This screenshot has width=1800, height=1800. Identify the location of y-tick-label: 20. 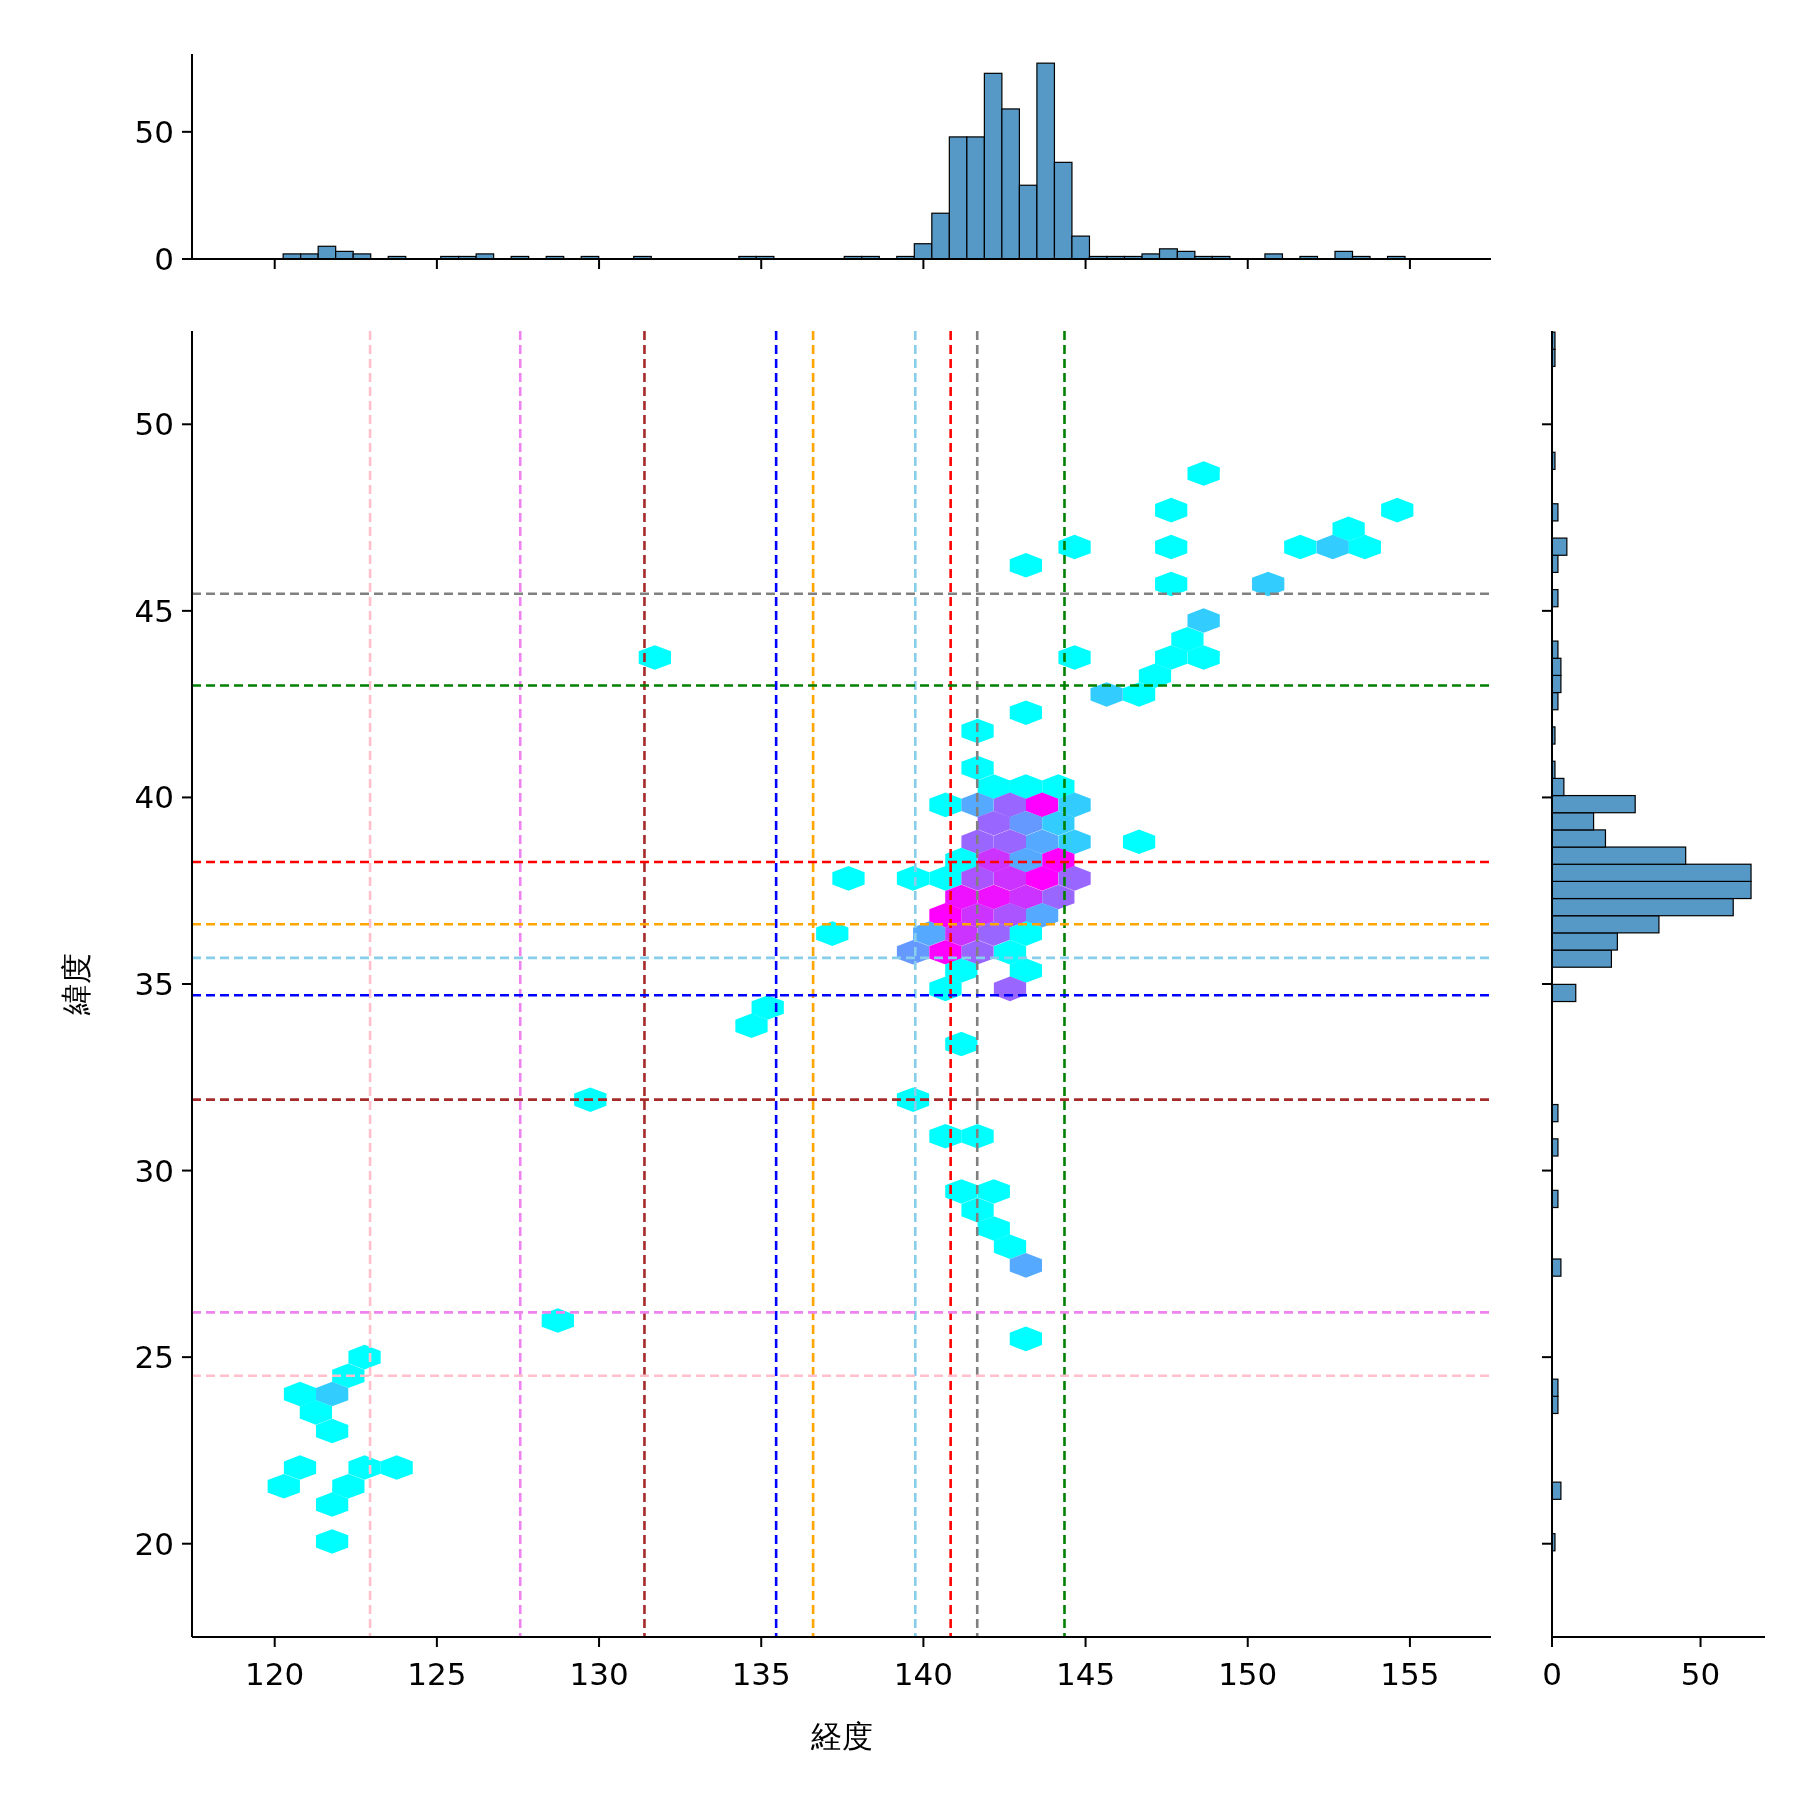
(154, 1543).